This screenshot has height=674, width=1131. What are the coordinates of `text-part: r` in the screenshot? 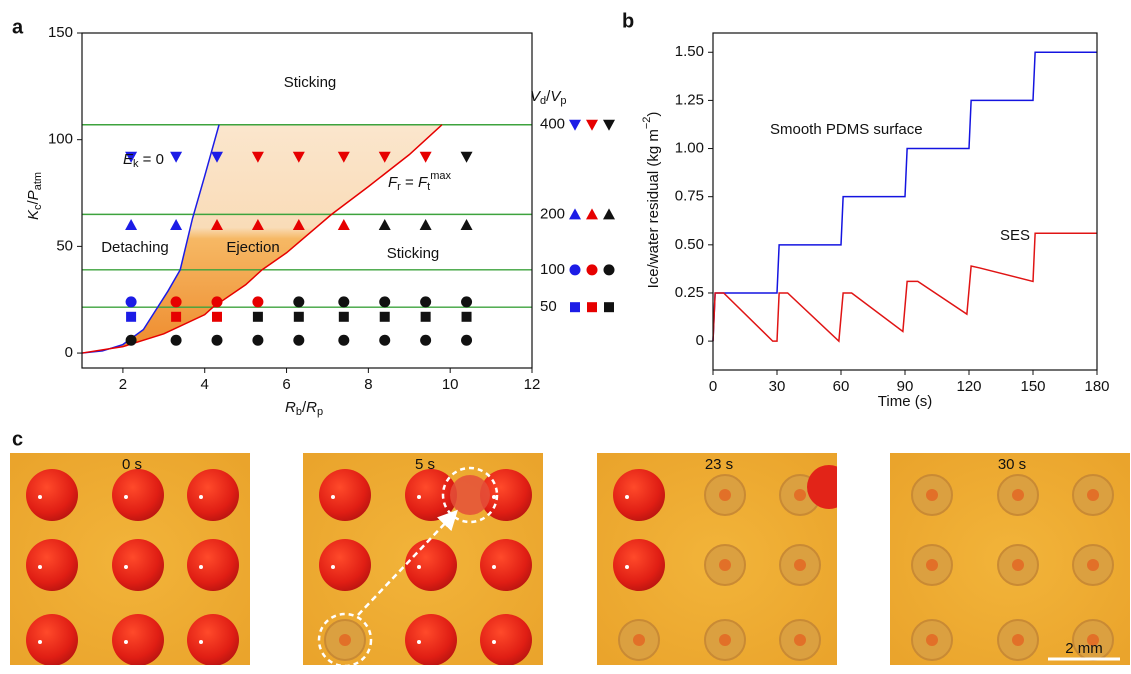 It's located at (399, 187).